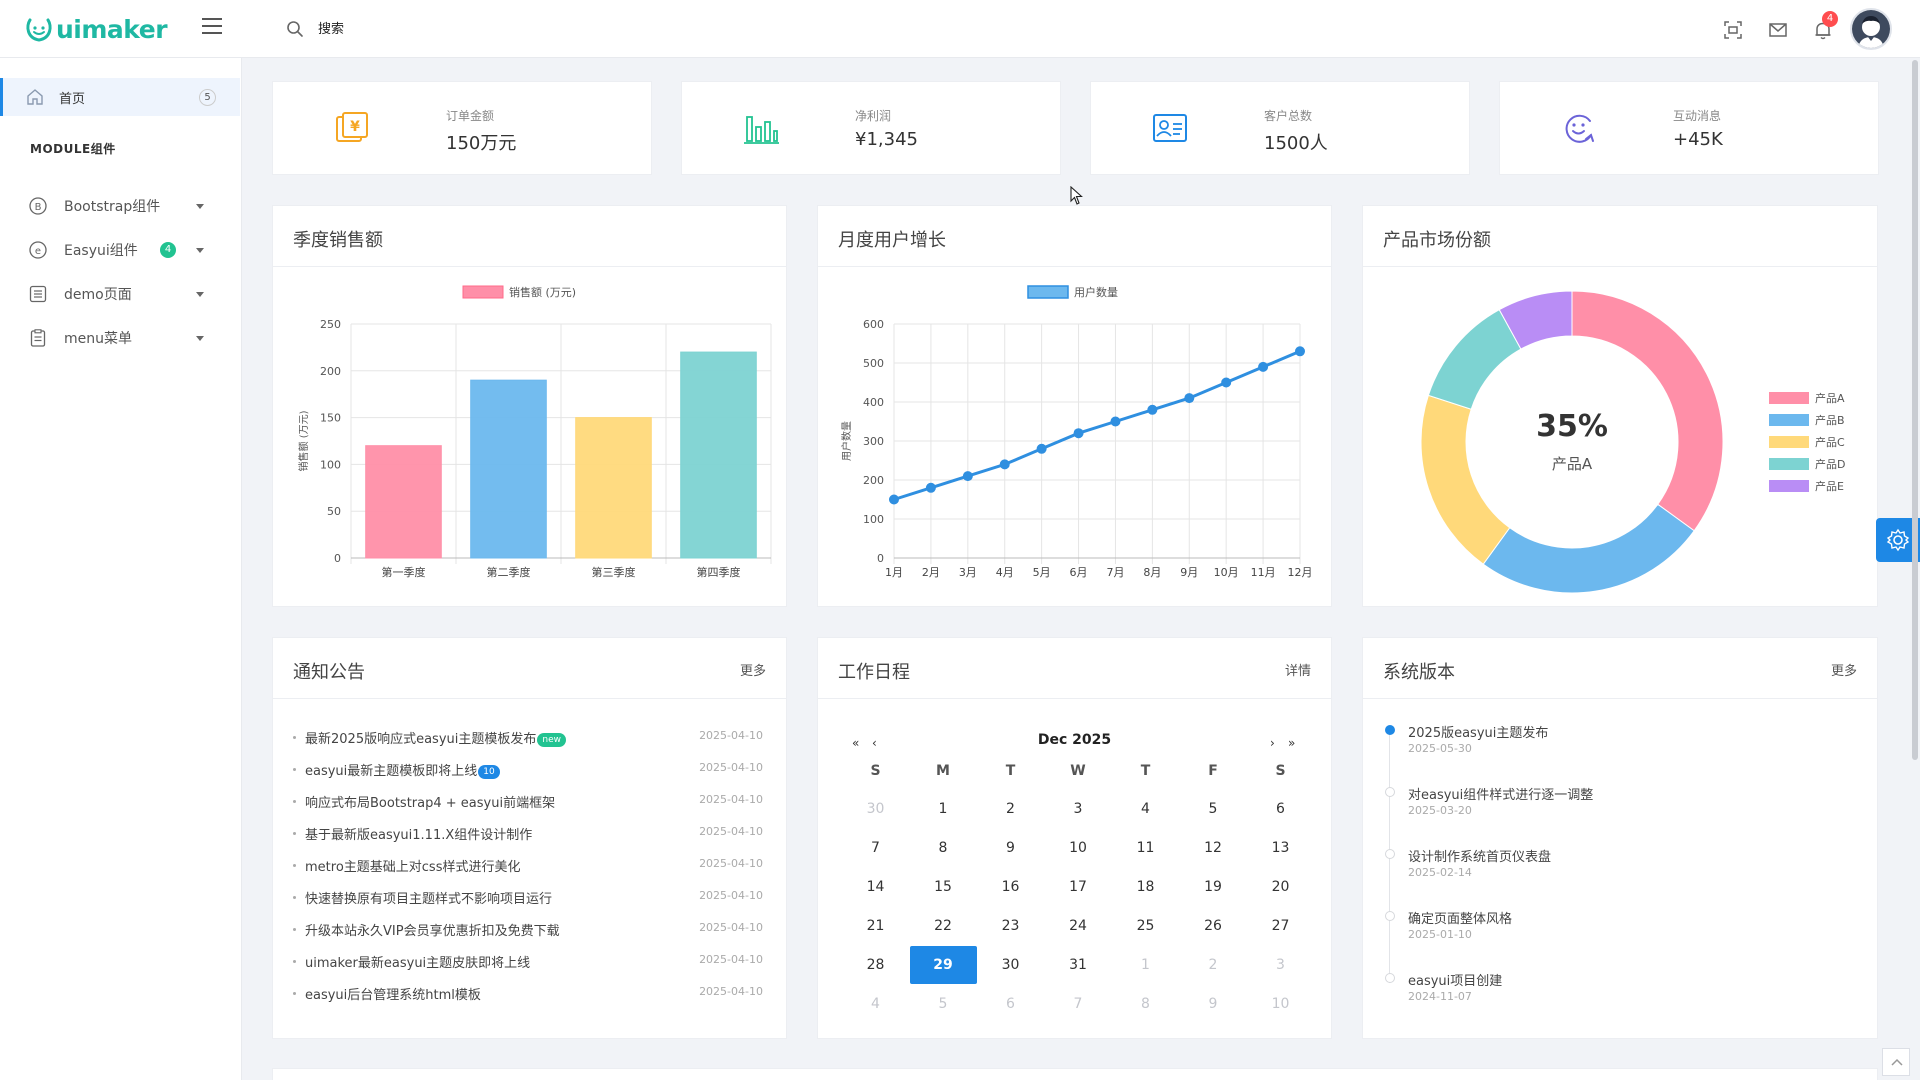 The width and height of the screenshot is (1920, 1080). Describe the element at coordinates (528, 898) in the screenshot. I see `notice-item: 快速替换原有项目主题样式不影响项目运行 2025-04-10` at that location.